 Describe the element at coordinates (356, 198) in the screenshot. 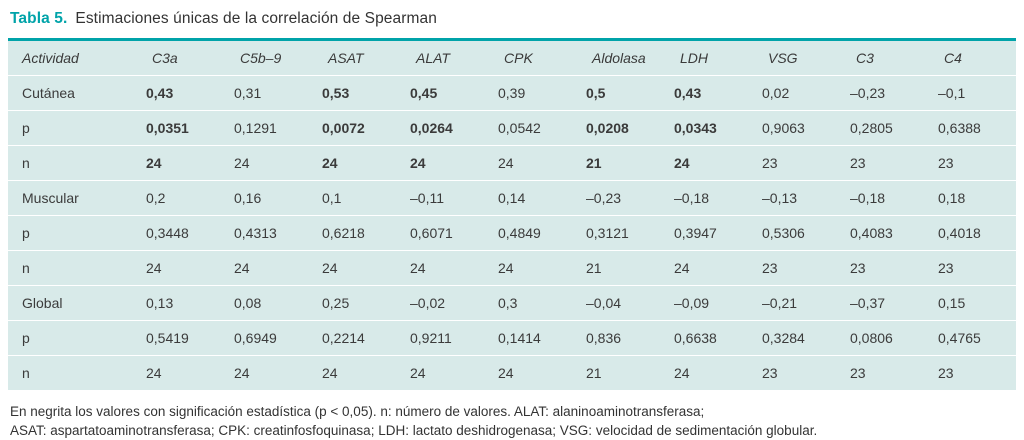

I see `table-cell: 0,1` at that location.